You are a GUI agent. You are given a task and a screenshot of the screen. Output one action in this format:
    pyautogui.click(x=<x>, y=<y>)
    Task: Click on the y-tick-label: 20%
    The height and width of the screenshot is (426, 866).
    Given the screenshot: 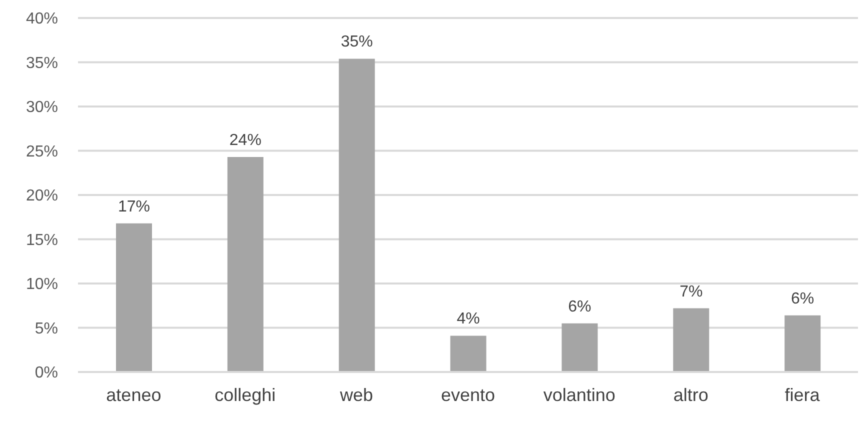 What is the action you would take?
    pyautogui.click(x=42, y=196)
    